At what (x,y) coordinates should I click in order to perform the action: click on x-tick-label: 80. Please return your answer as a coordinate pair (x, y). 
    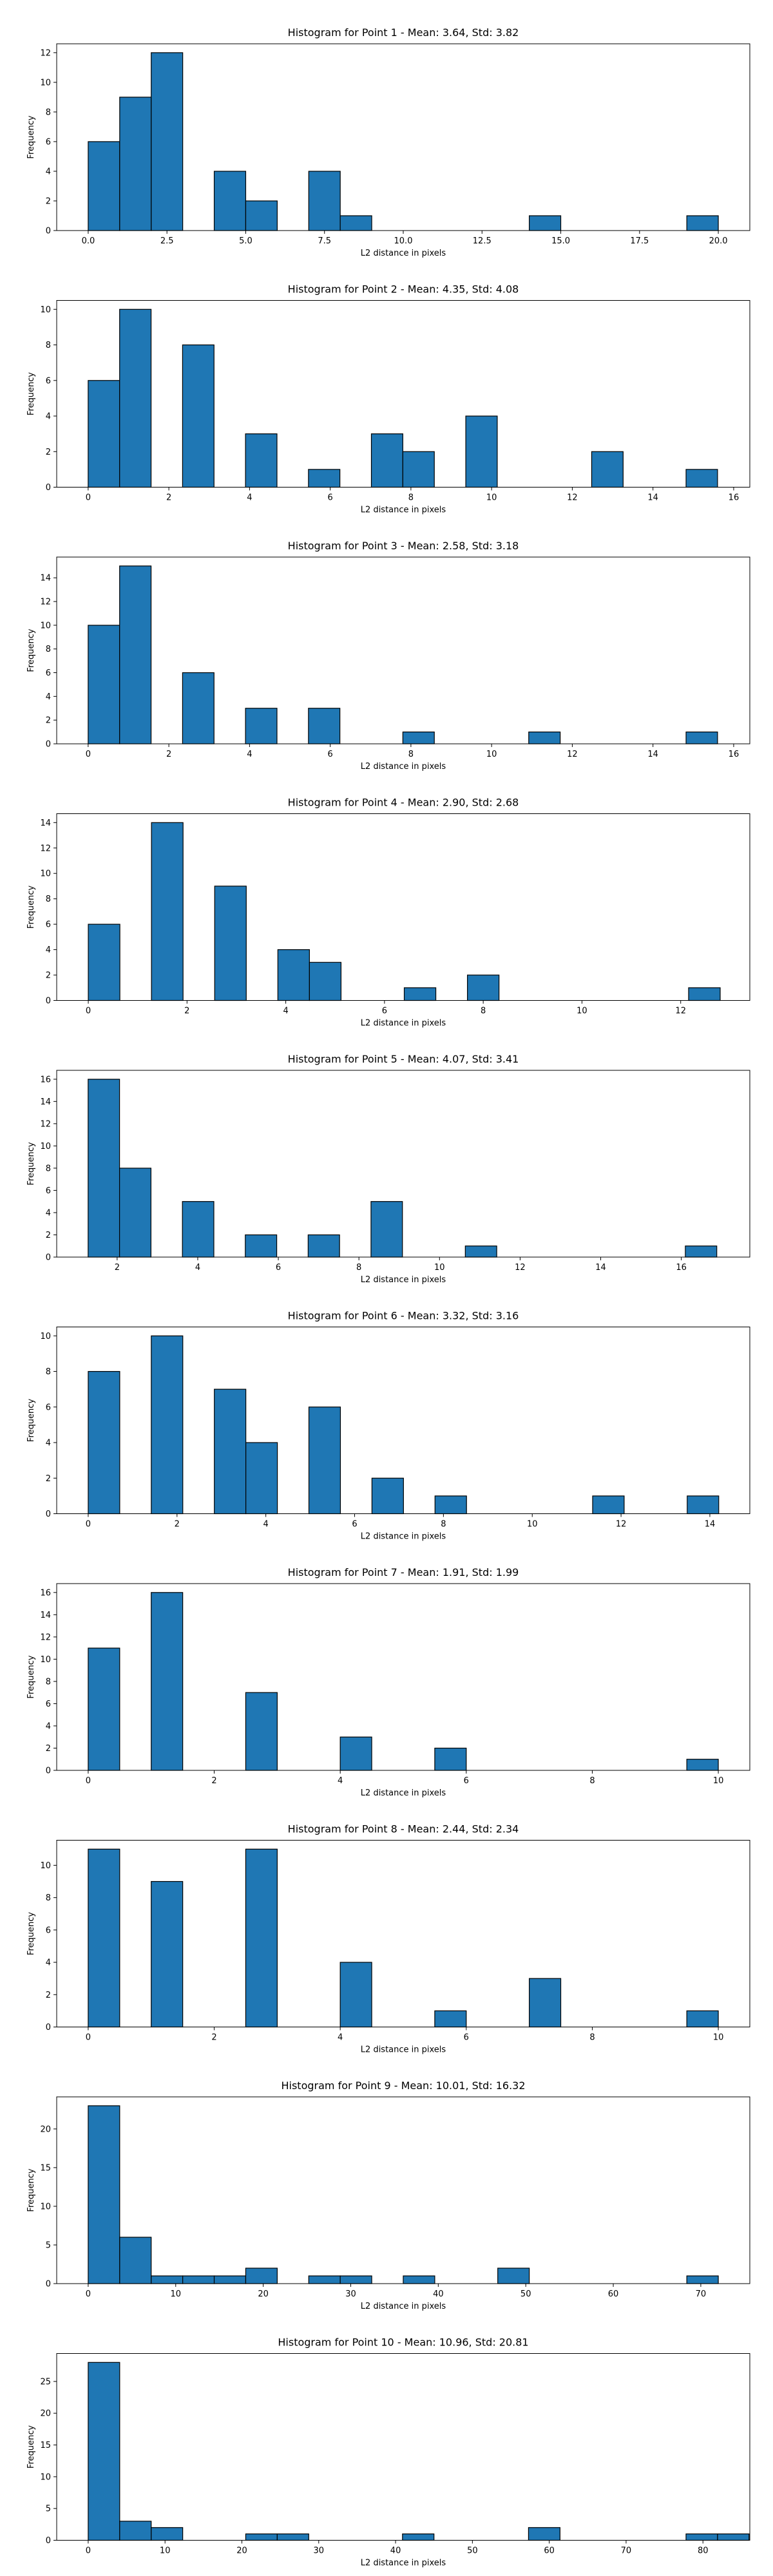
    Looking at the image, I should click on (703, 2551).